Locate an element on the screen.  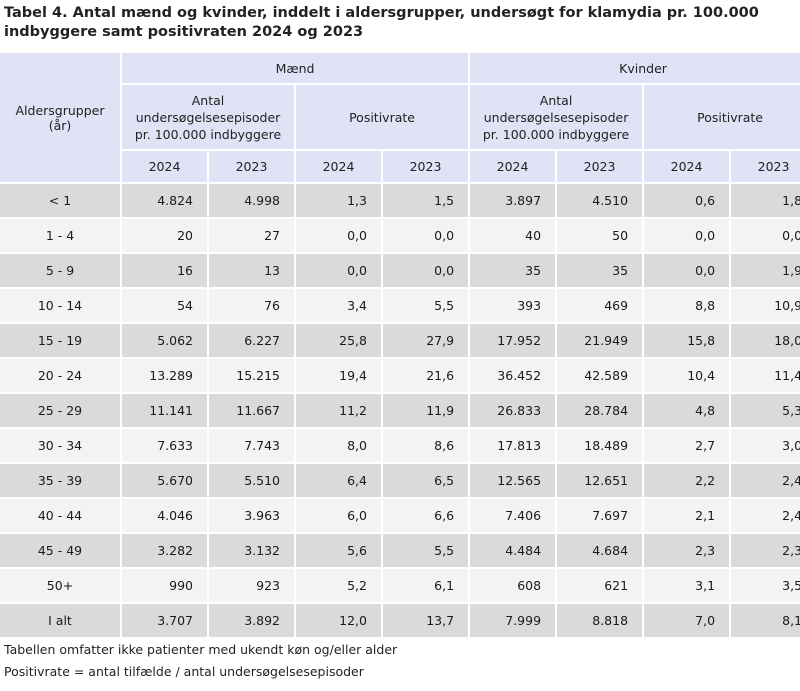
value-cell: 923 is located at coordinates (251, 585).